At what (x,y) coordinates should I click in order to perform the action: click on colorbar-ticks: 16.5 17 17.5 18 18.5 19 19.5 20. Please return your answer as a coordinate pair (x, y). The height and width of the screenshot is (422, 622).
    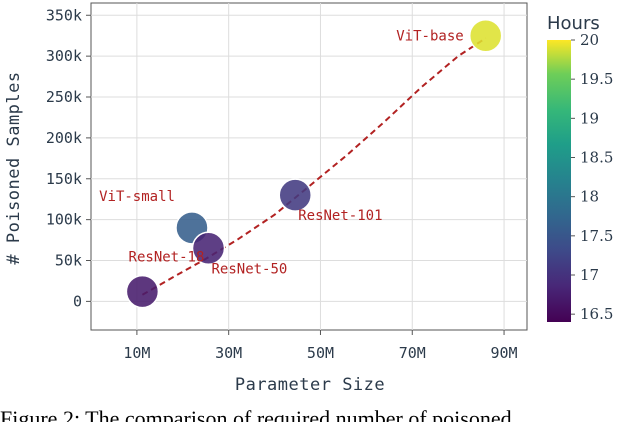
    Looking at the image, I should click on (592, 177).